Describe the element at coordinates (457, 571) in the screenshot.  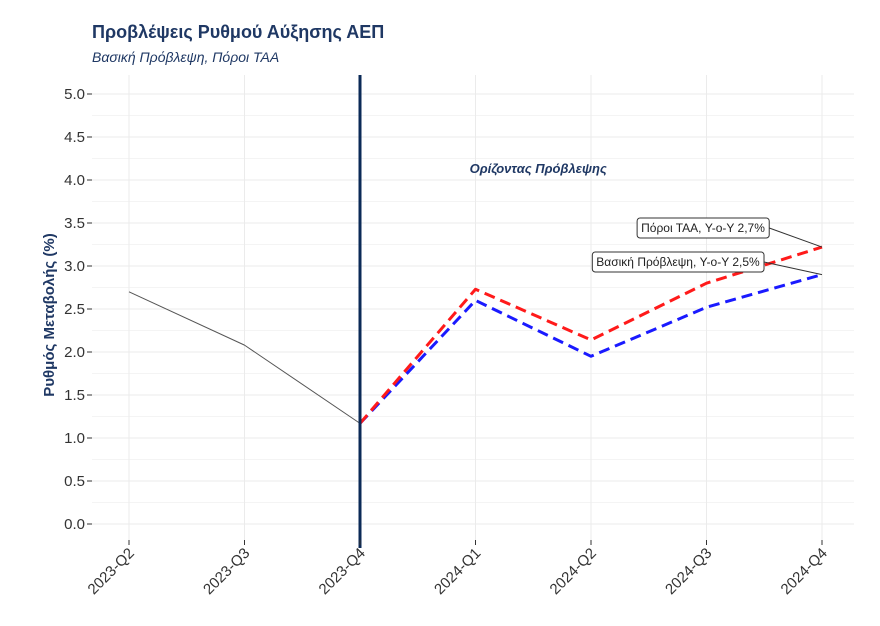
I see `x-tick-label: 2024-Q1` at that location.